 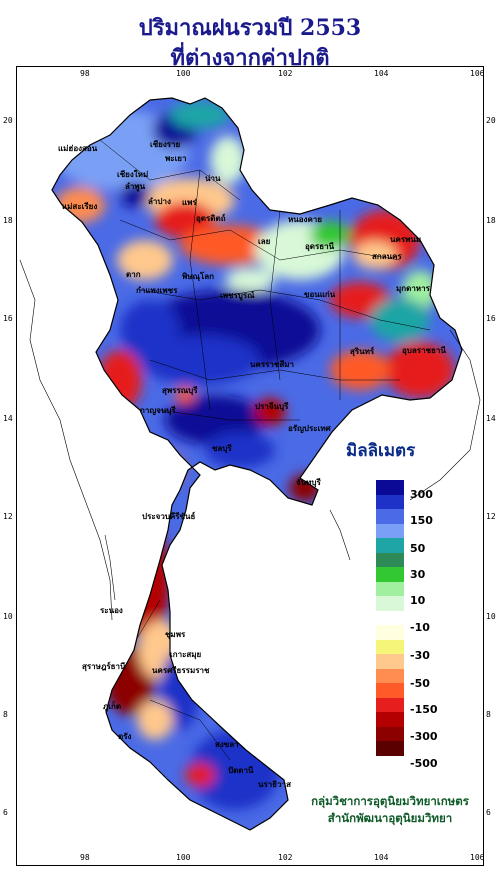 I want to click on credit-line2: สำนักพัฒนาอุตุนิยมวิทยา, so click(x=390, y=818).